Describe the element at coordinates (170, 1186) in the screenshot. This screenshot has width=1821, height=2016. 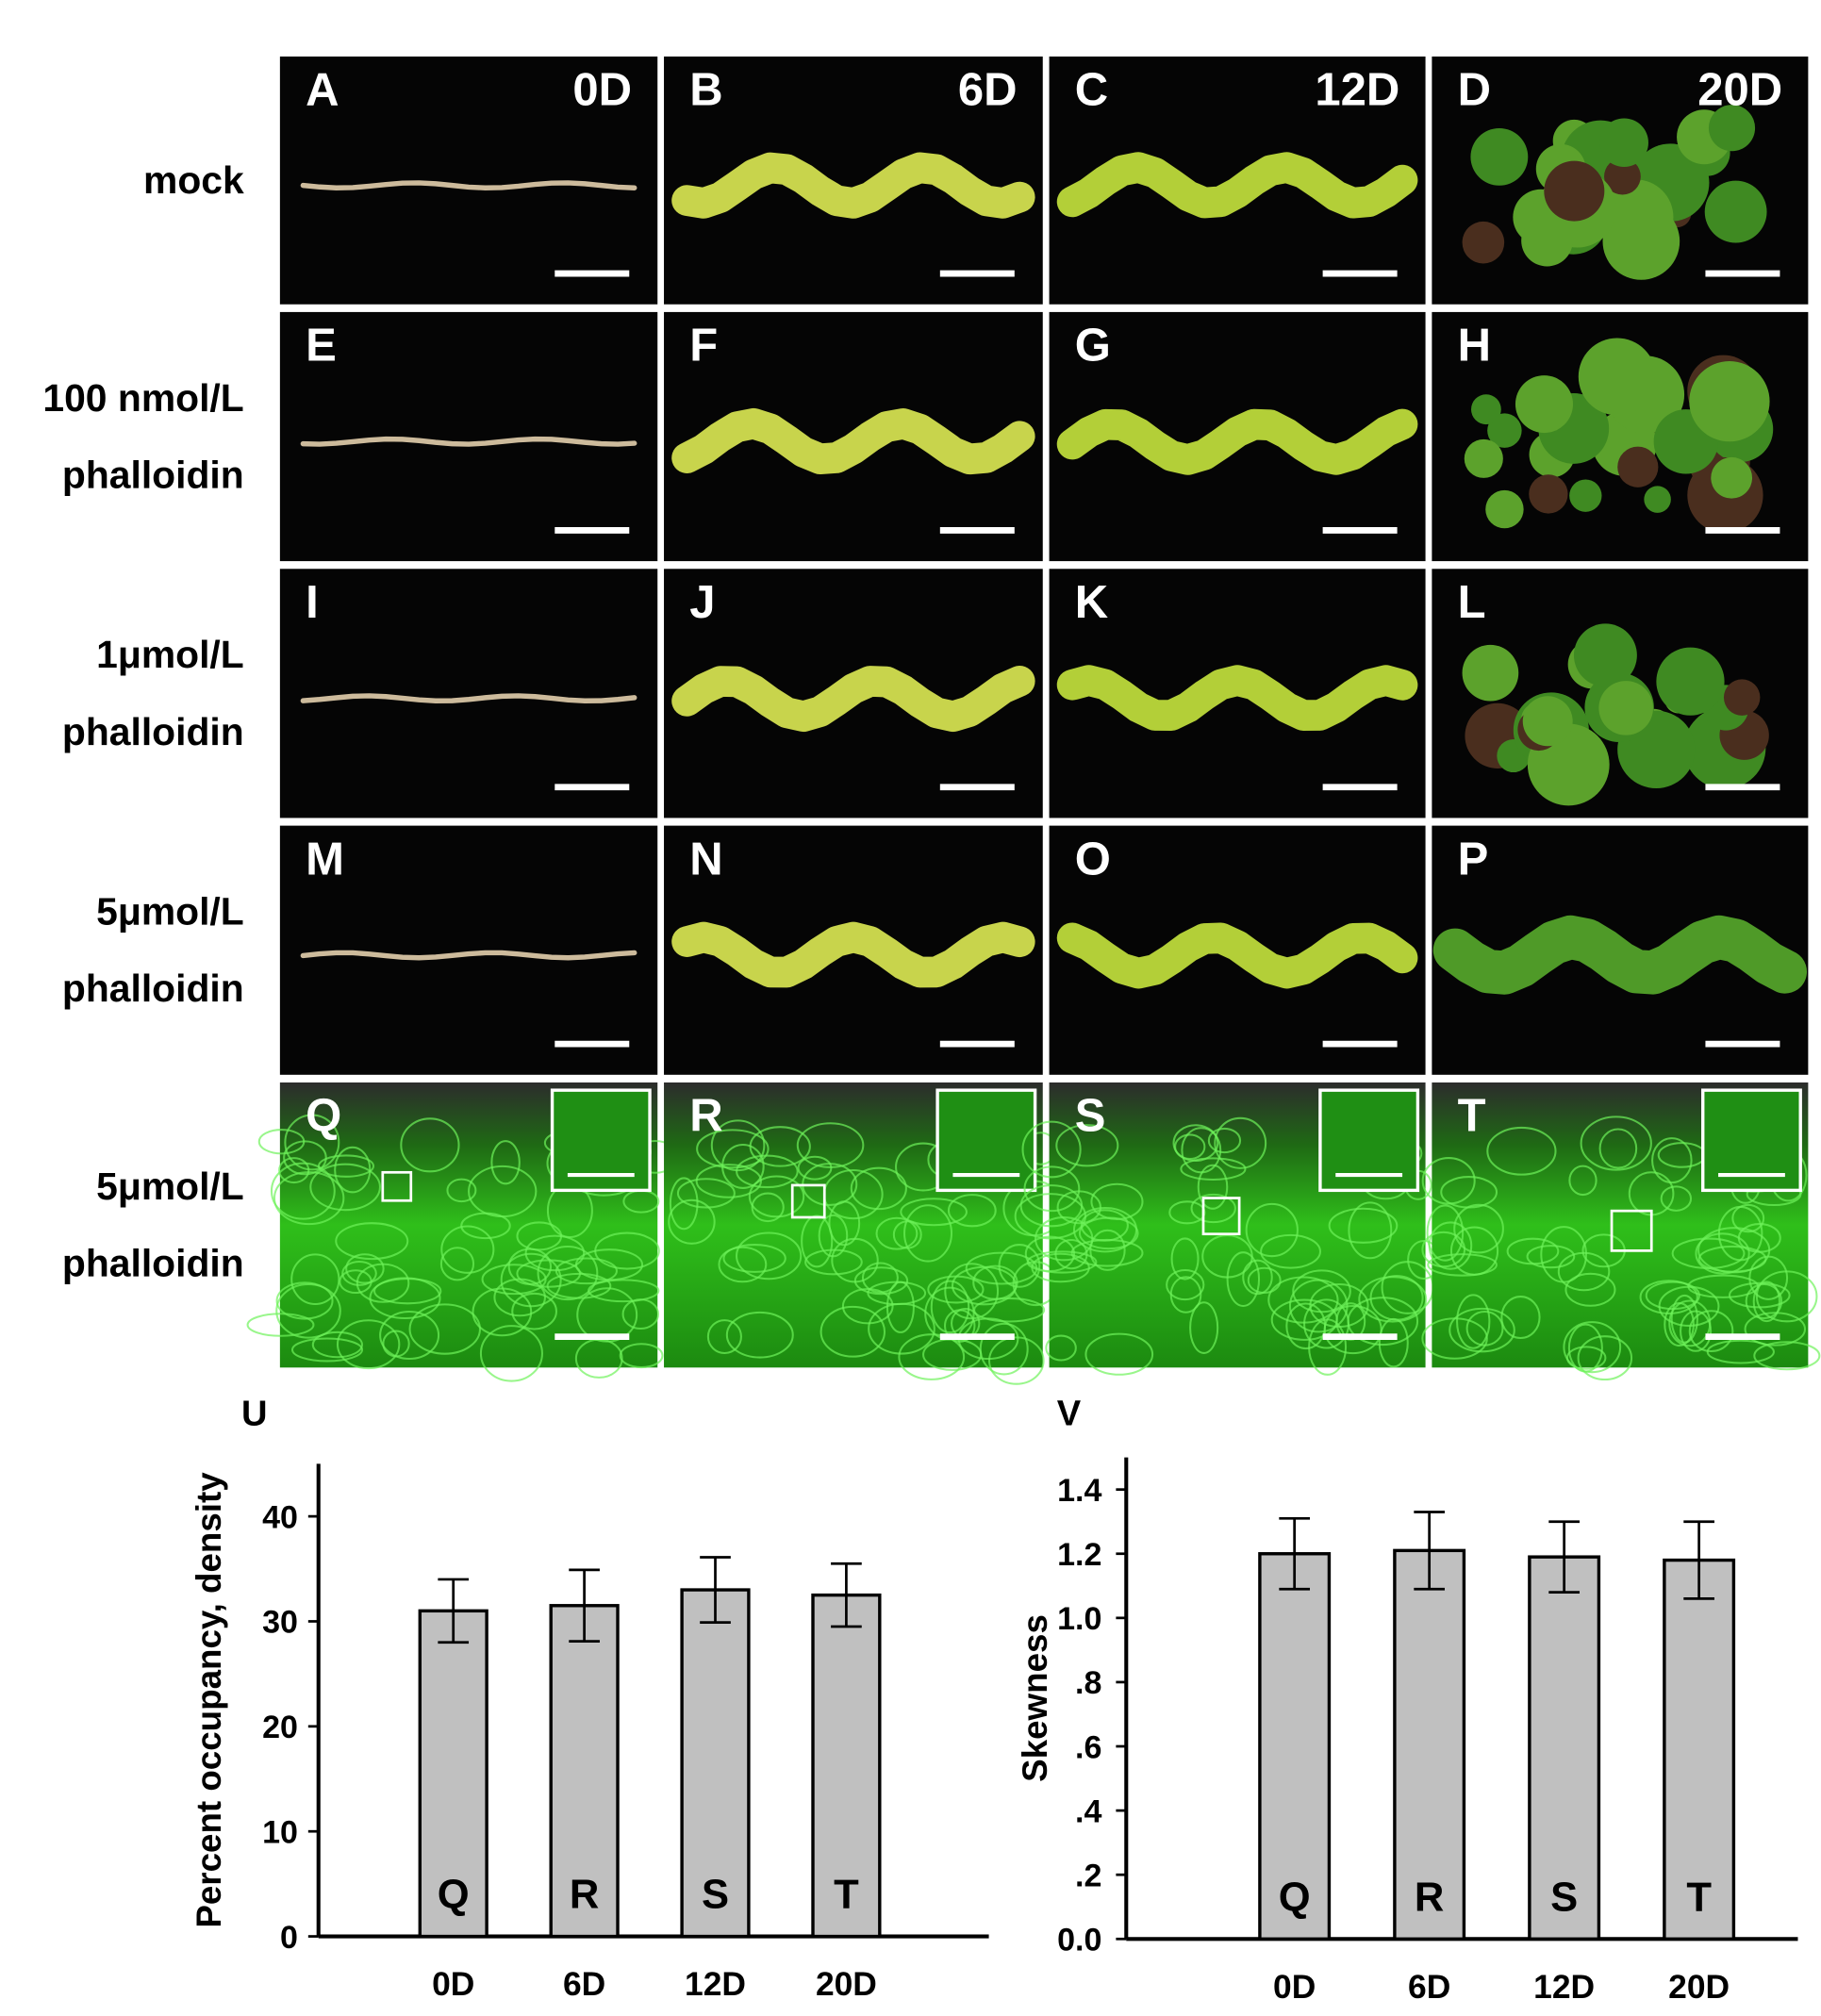
I see `row-label: 5μmol/L` at that location.